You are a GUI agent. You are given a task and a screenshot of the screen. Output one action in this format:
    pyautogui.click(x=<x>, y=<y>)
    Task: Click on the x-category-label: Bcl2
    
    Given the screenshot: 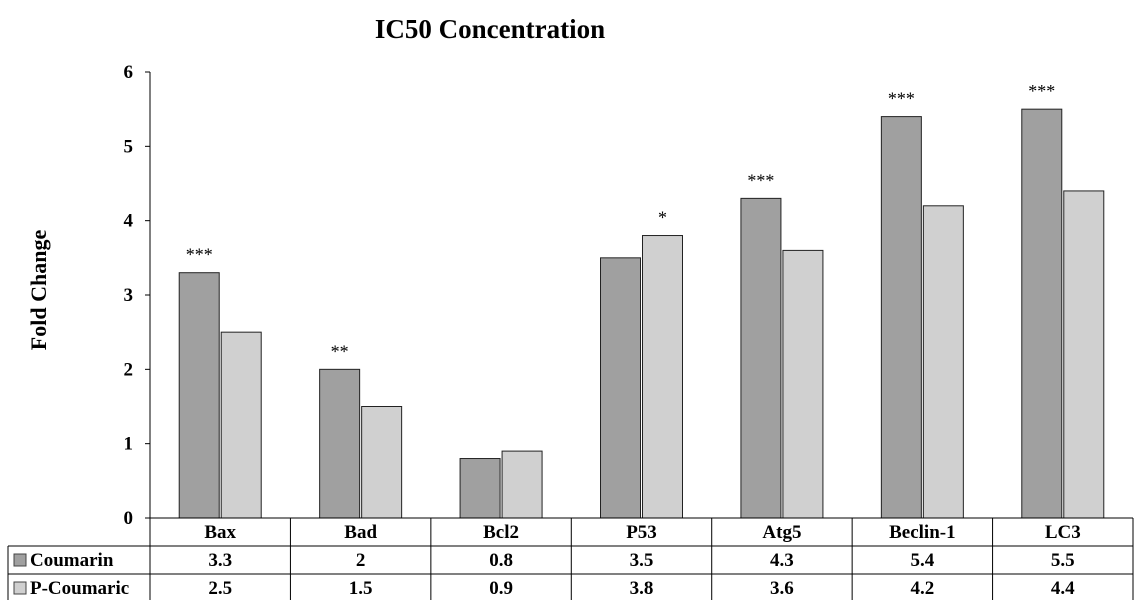 What is the action you would take?
    pyautogui.click(x=501, y=532)
    